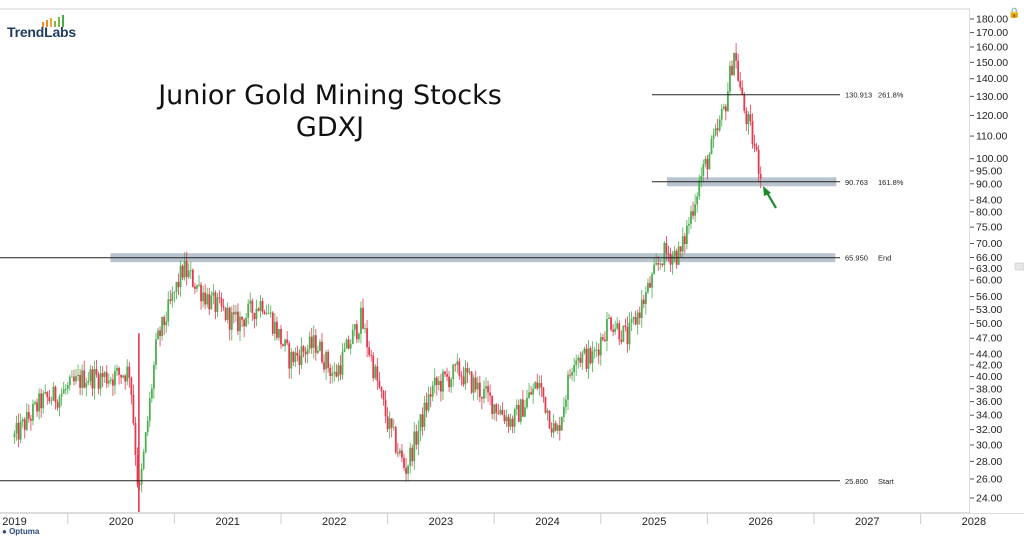 The width and height of the screenshot is (1024, 537). Describe the element at coordinates (974, 522) in the screenshot. I see `x-tick-label: 2028` at that location.